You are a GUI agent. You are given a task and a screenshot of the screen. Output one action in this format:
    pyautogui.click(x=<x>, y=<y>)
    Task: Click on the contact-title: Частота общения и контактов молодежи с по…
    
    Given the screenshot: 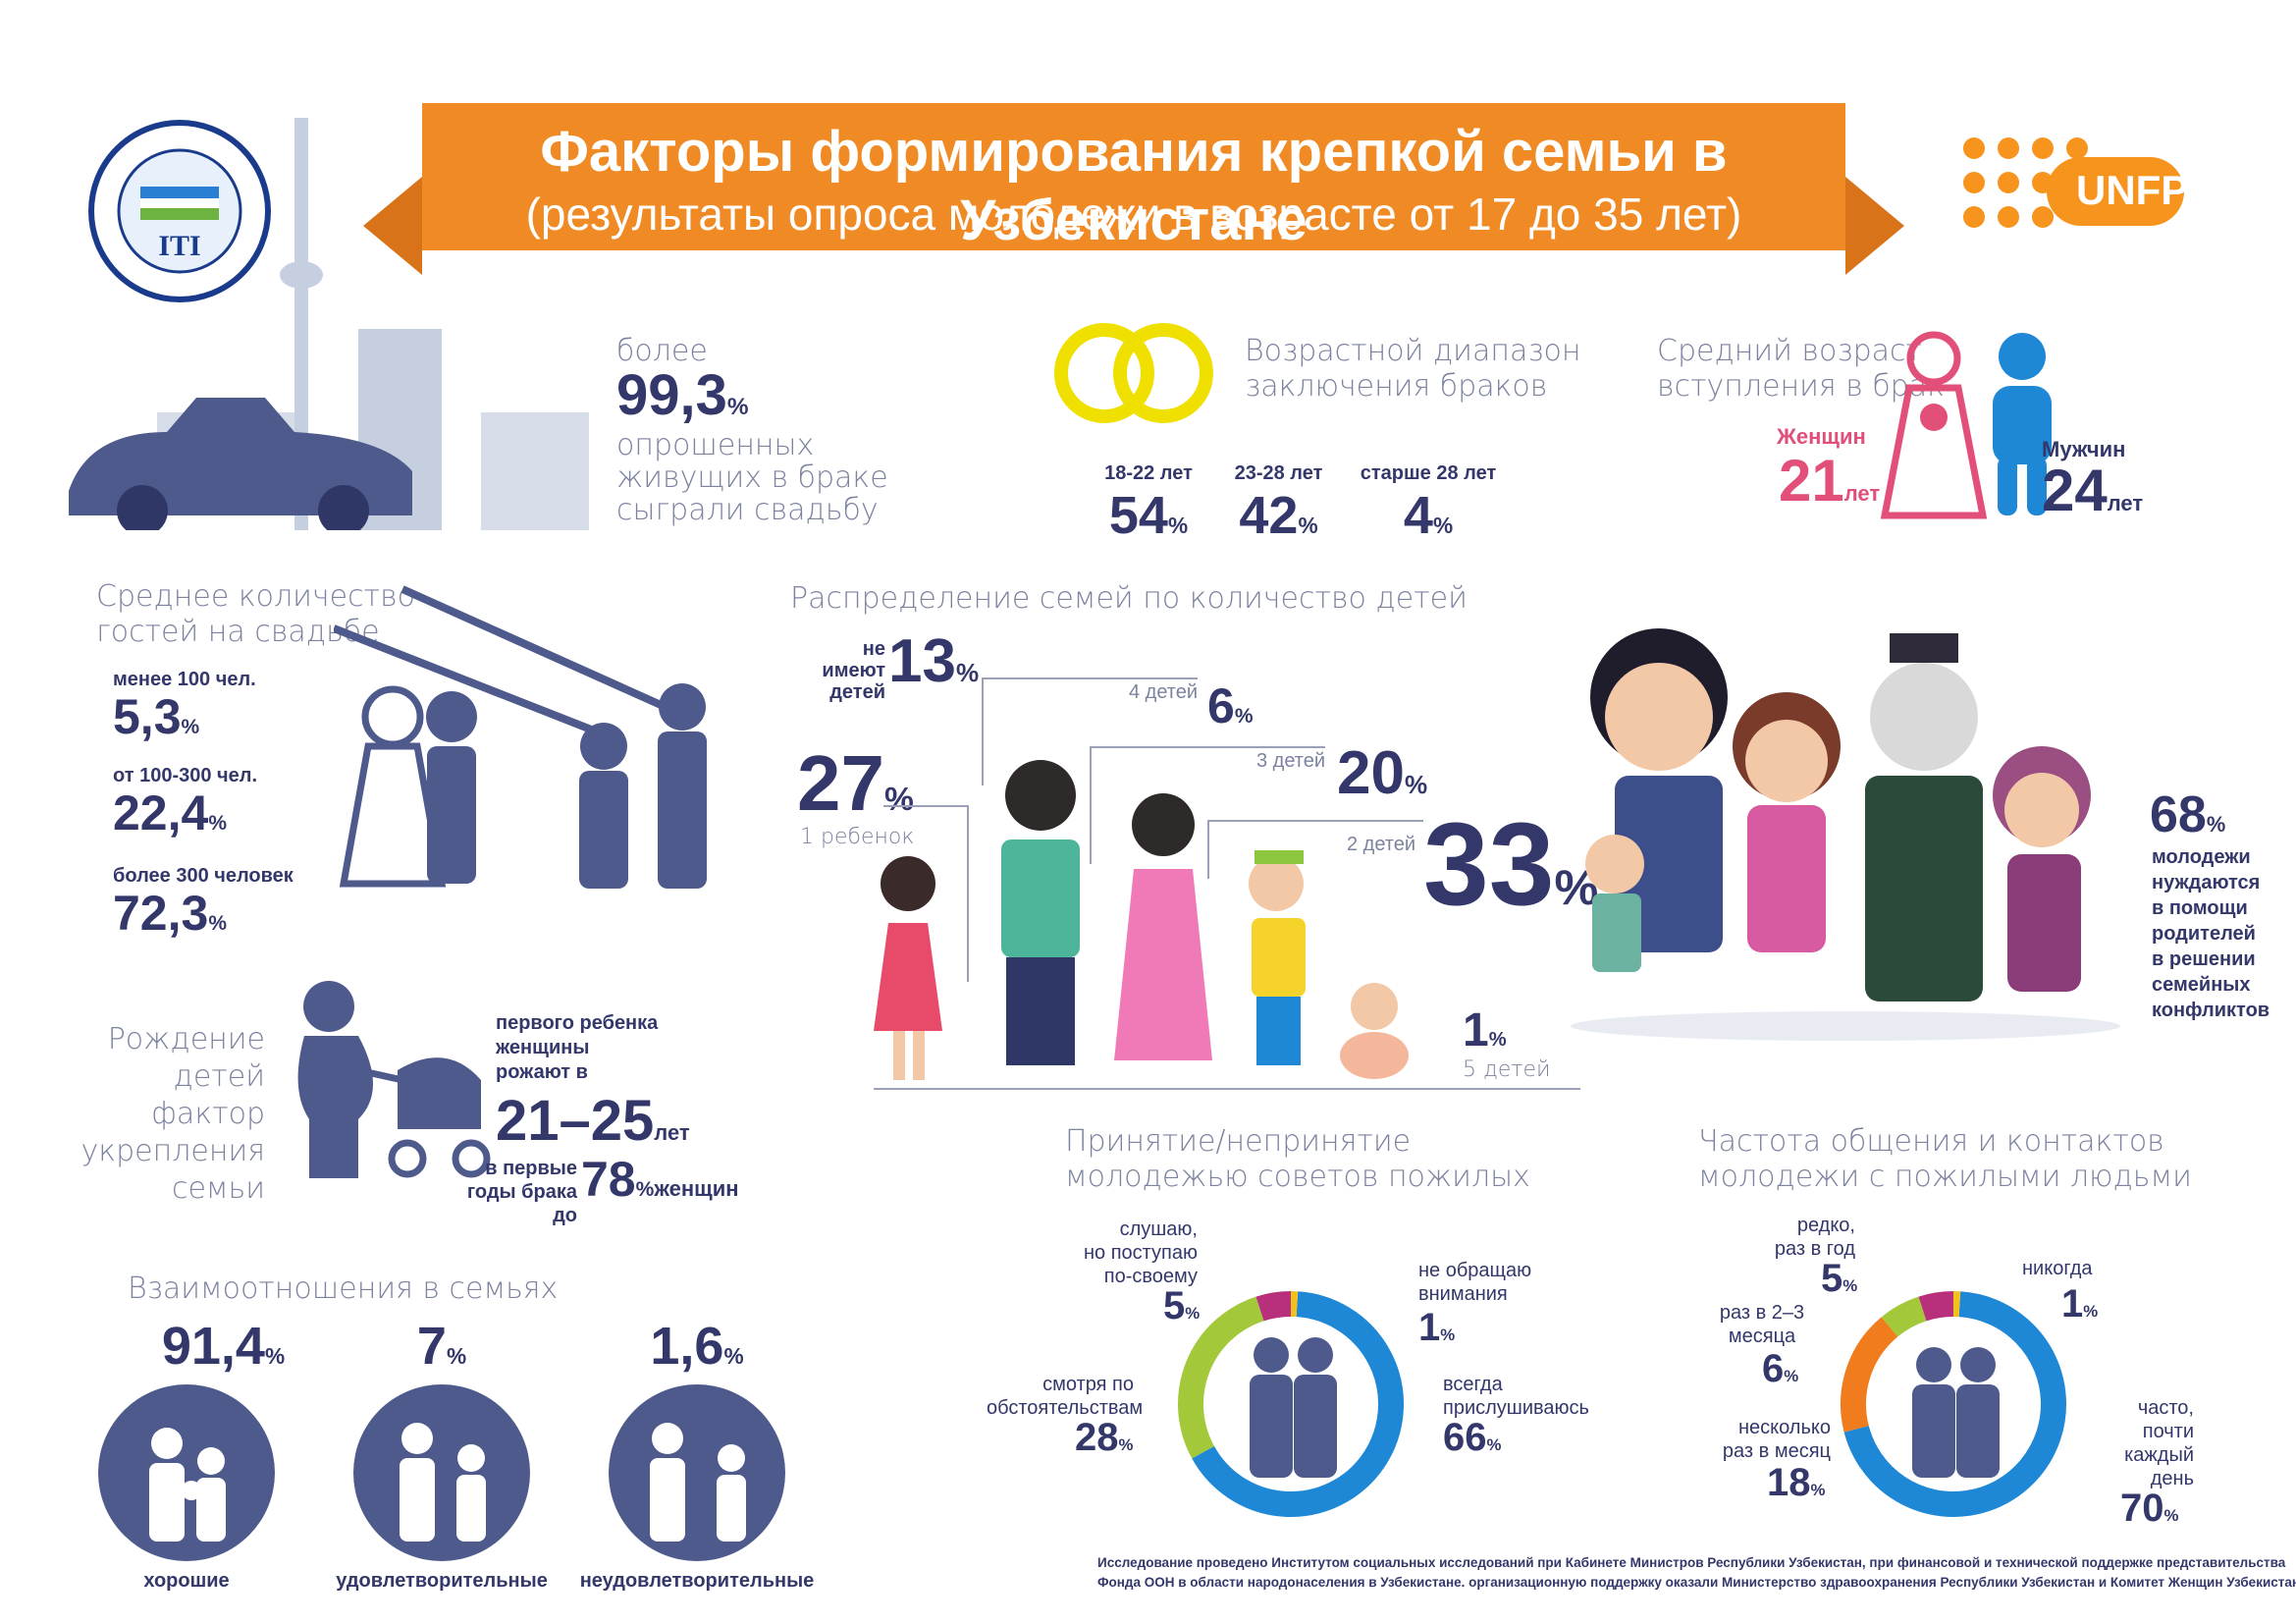 What is the action you would take?
    pyautogui.click(x=1945, y=1159)
    